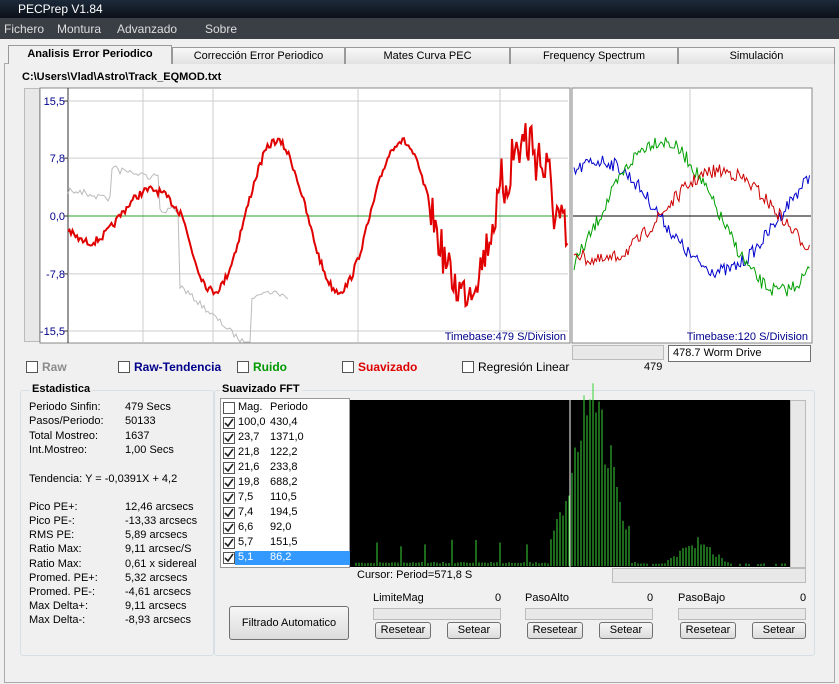 The height and width of the screenshot is (684, 839). What do you see at coordinates (161, 563) in the screenshot?
I see `stat-value: 0,61 x sidereal` at bounding box center [161, 563].